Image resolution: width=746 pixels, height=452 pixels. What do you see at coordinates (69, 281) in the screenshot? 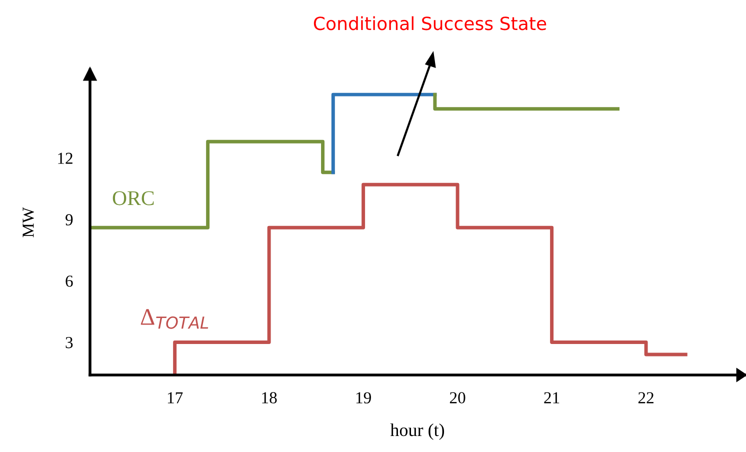
I see `y-tick-label: 6` at bounding box center [69, 281].